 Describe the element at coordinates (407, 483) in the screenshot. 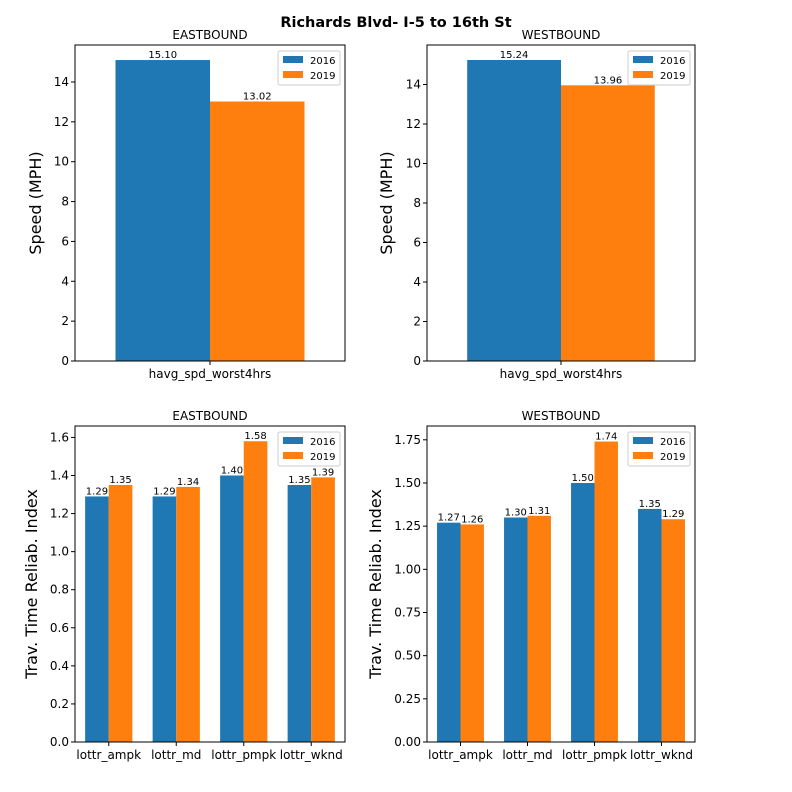

I see `y-tick-label: 1.50` at that location.